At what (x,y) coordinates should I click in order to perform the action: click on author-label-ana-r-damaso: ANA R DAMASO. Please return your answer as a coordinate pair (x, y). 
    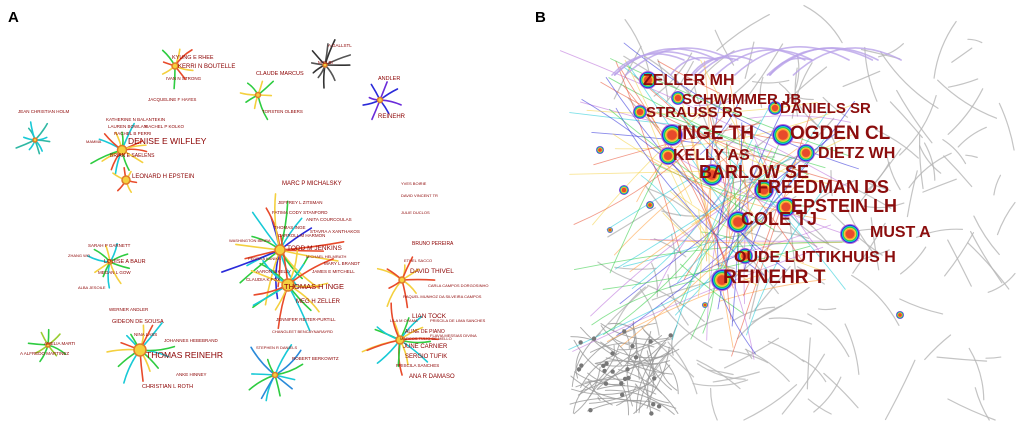
    Looking at the image, I should click on (432, 377).